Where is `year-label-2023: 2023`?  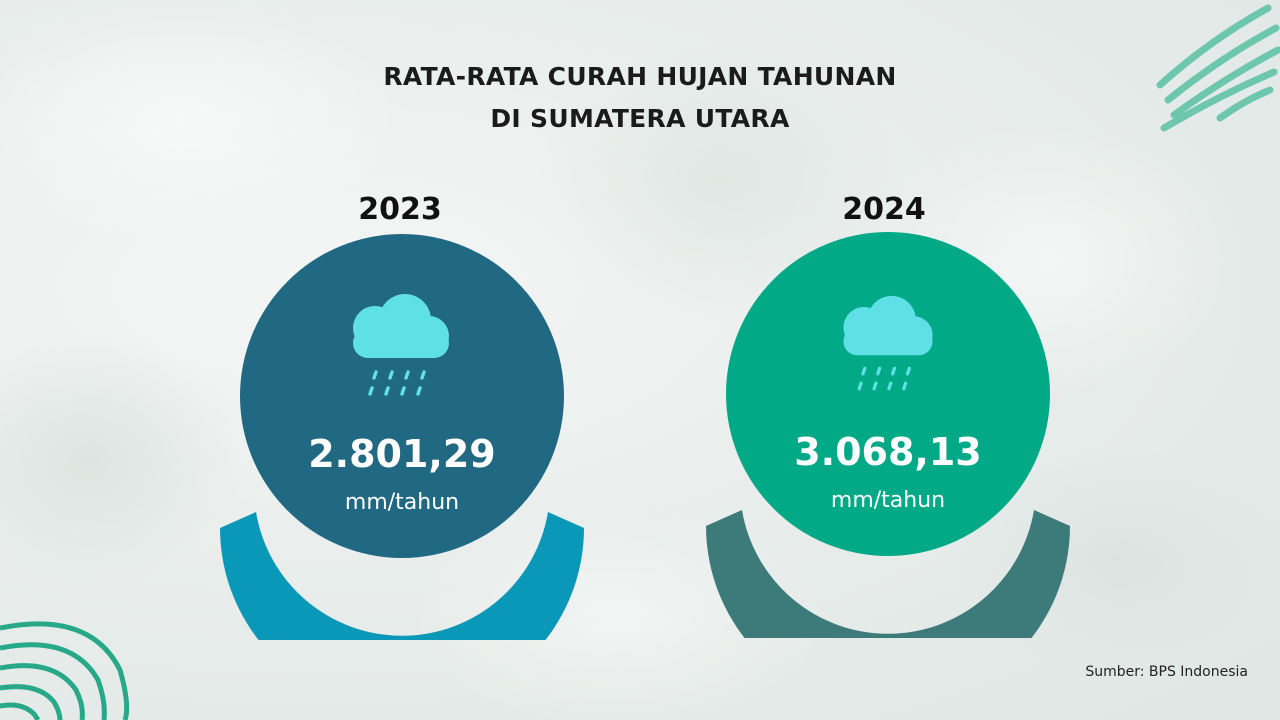 year-label-2023: 2023 is located at coordinates (400, 209).